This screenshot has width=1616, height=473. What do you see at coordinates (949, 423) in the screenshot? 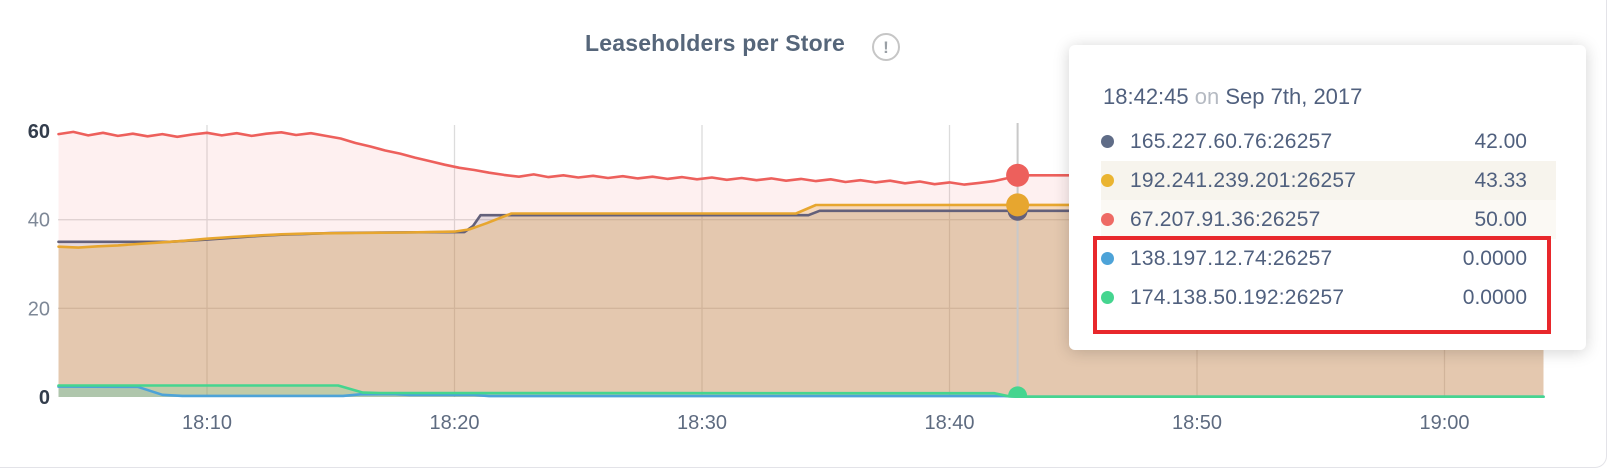
I see `x-axis-label: 18:40` at bounding box center [949, 423].